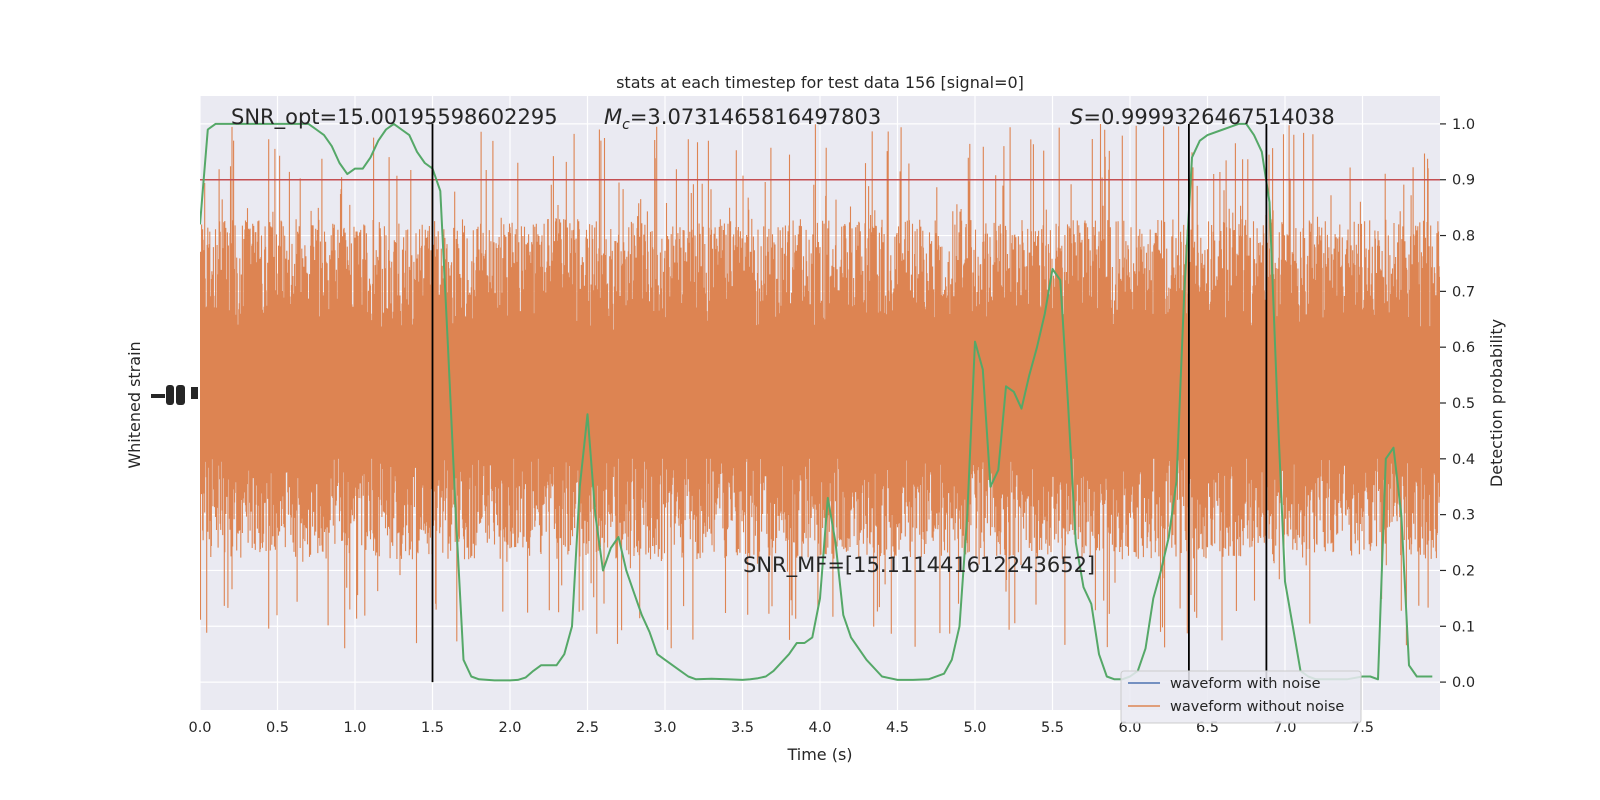 Image resolution: width=1600 pixels, height=800 pixels. Describe the element at coordinates (277, 728) in the screenshot. I see `x-tick-label-1: 0.5` at that location.